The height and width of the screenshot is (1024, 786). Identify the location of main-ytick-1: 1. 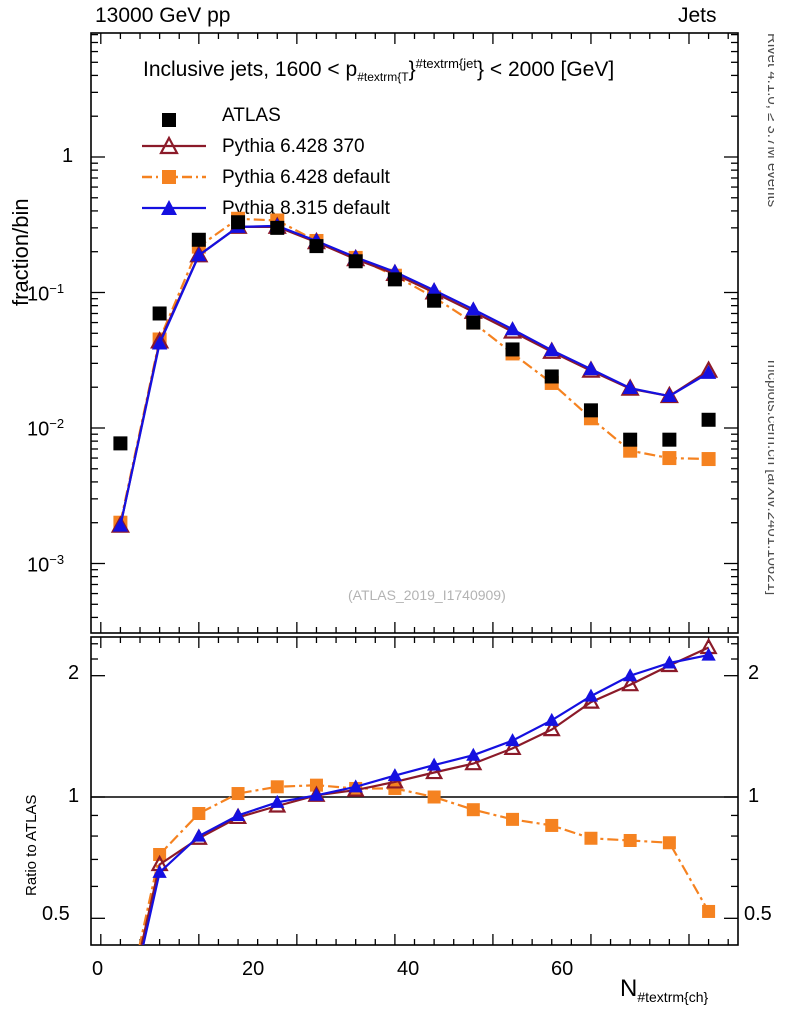
(67, 156).